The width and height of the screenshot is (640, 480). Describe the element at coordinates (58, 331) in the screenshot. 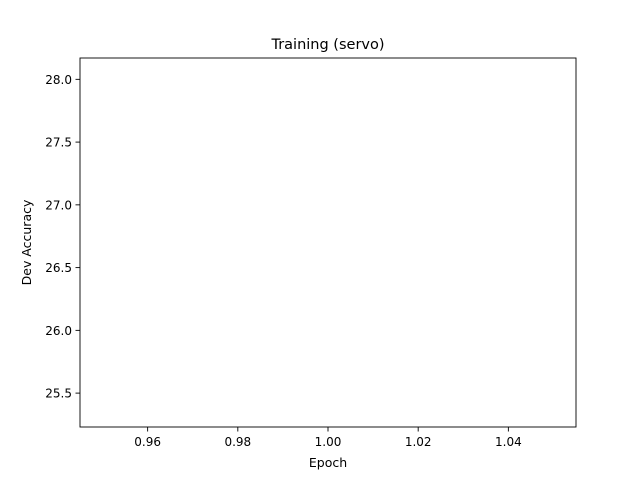

I see `y-tick-label: 26.0` at that location.